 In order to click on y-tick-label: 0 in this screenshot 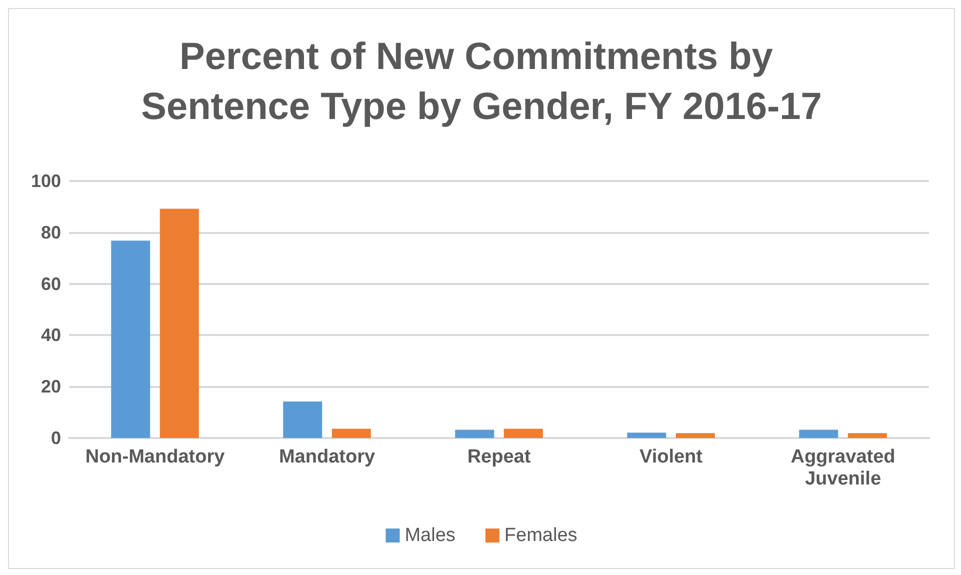, I will do `click(55, 438)`.